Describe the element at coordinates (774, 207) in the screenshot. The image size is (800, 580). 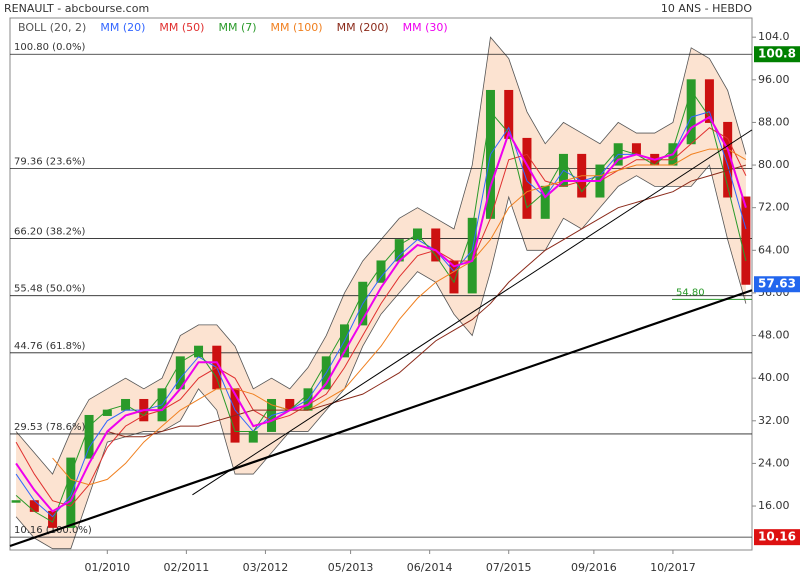
I see `y-tick-label: 72.00` at that location.